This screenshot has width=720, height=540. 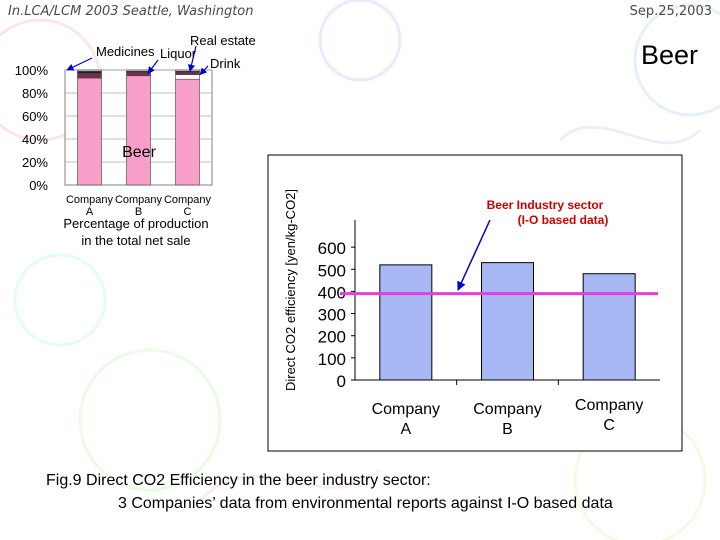 What do you see at coordinates (178, 53) in the screenshot?
I see `annotation-label: Liquor` at bounding box center [178, 53].